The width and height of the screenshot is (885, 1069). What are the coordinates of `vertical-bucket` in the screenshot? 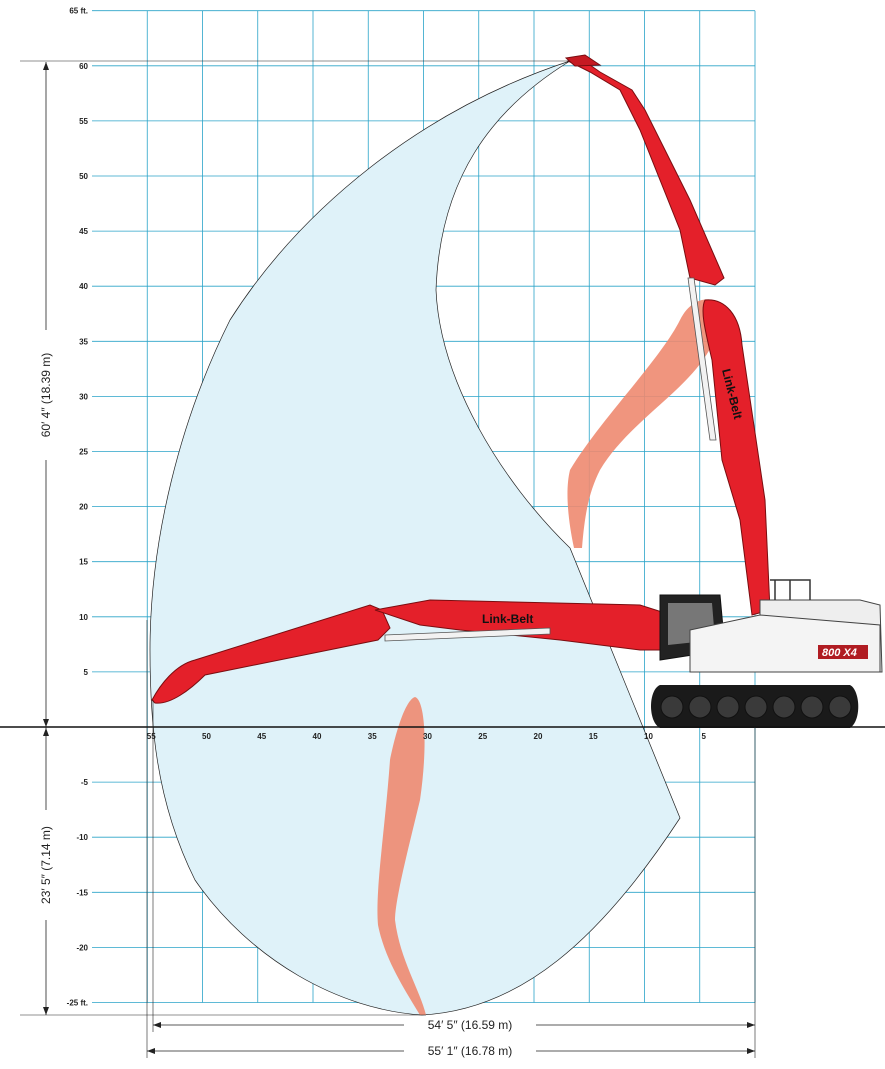 It's located at (583, 60).